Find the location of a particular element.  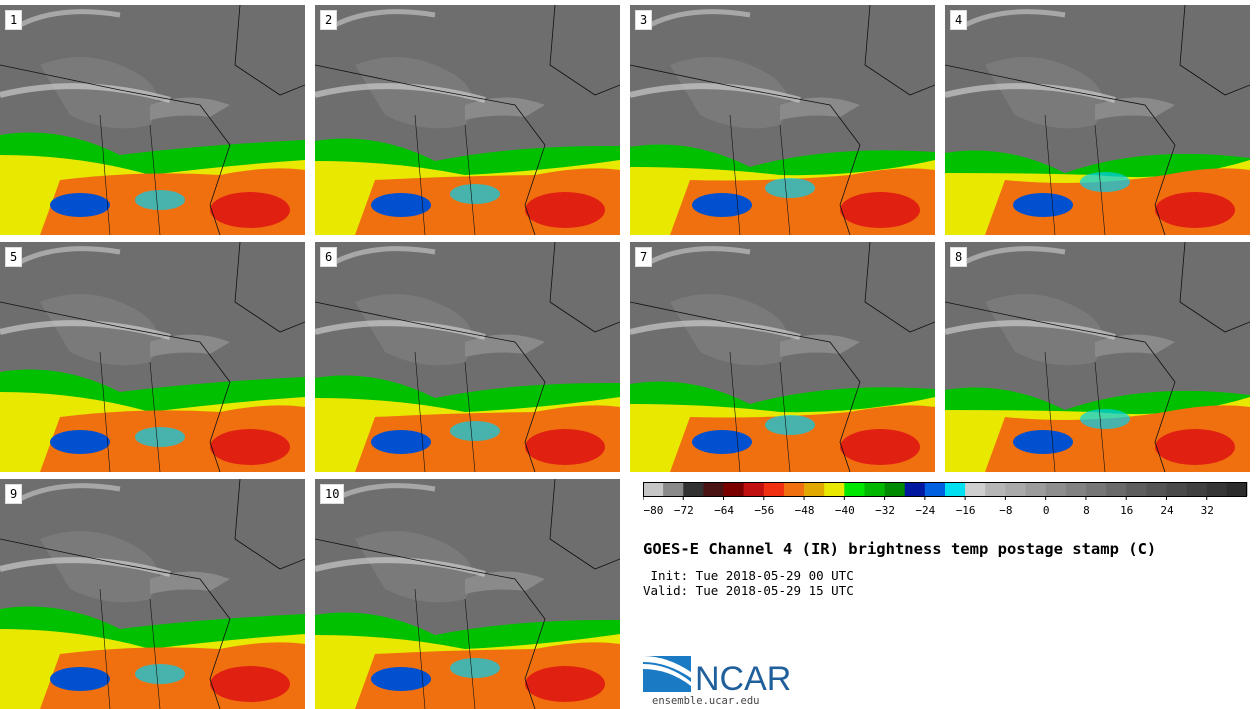

stamp-panel-1: 1 is located at coordinates (152, 120).